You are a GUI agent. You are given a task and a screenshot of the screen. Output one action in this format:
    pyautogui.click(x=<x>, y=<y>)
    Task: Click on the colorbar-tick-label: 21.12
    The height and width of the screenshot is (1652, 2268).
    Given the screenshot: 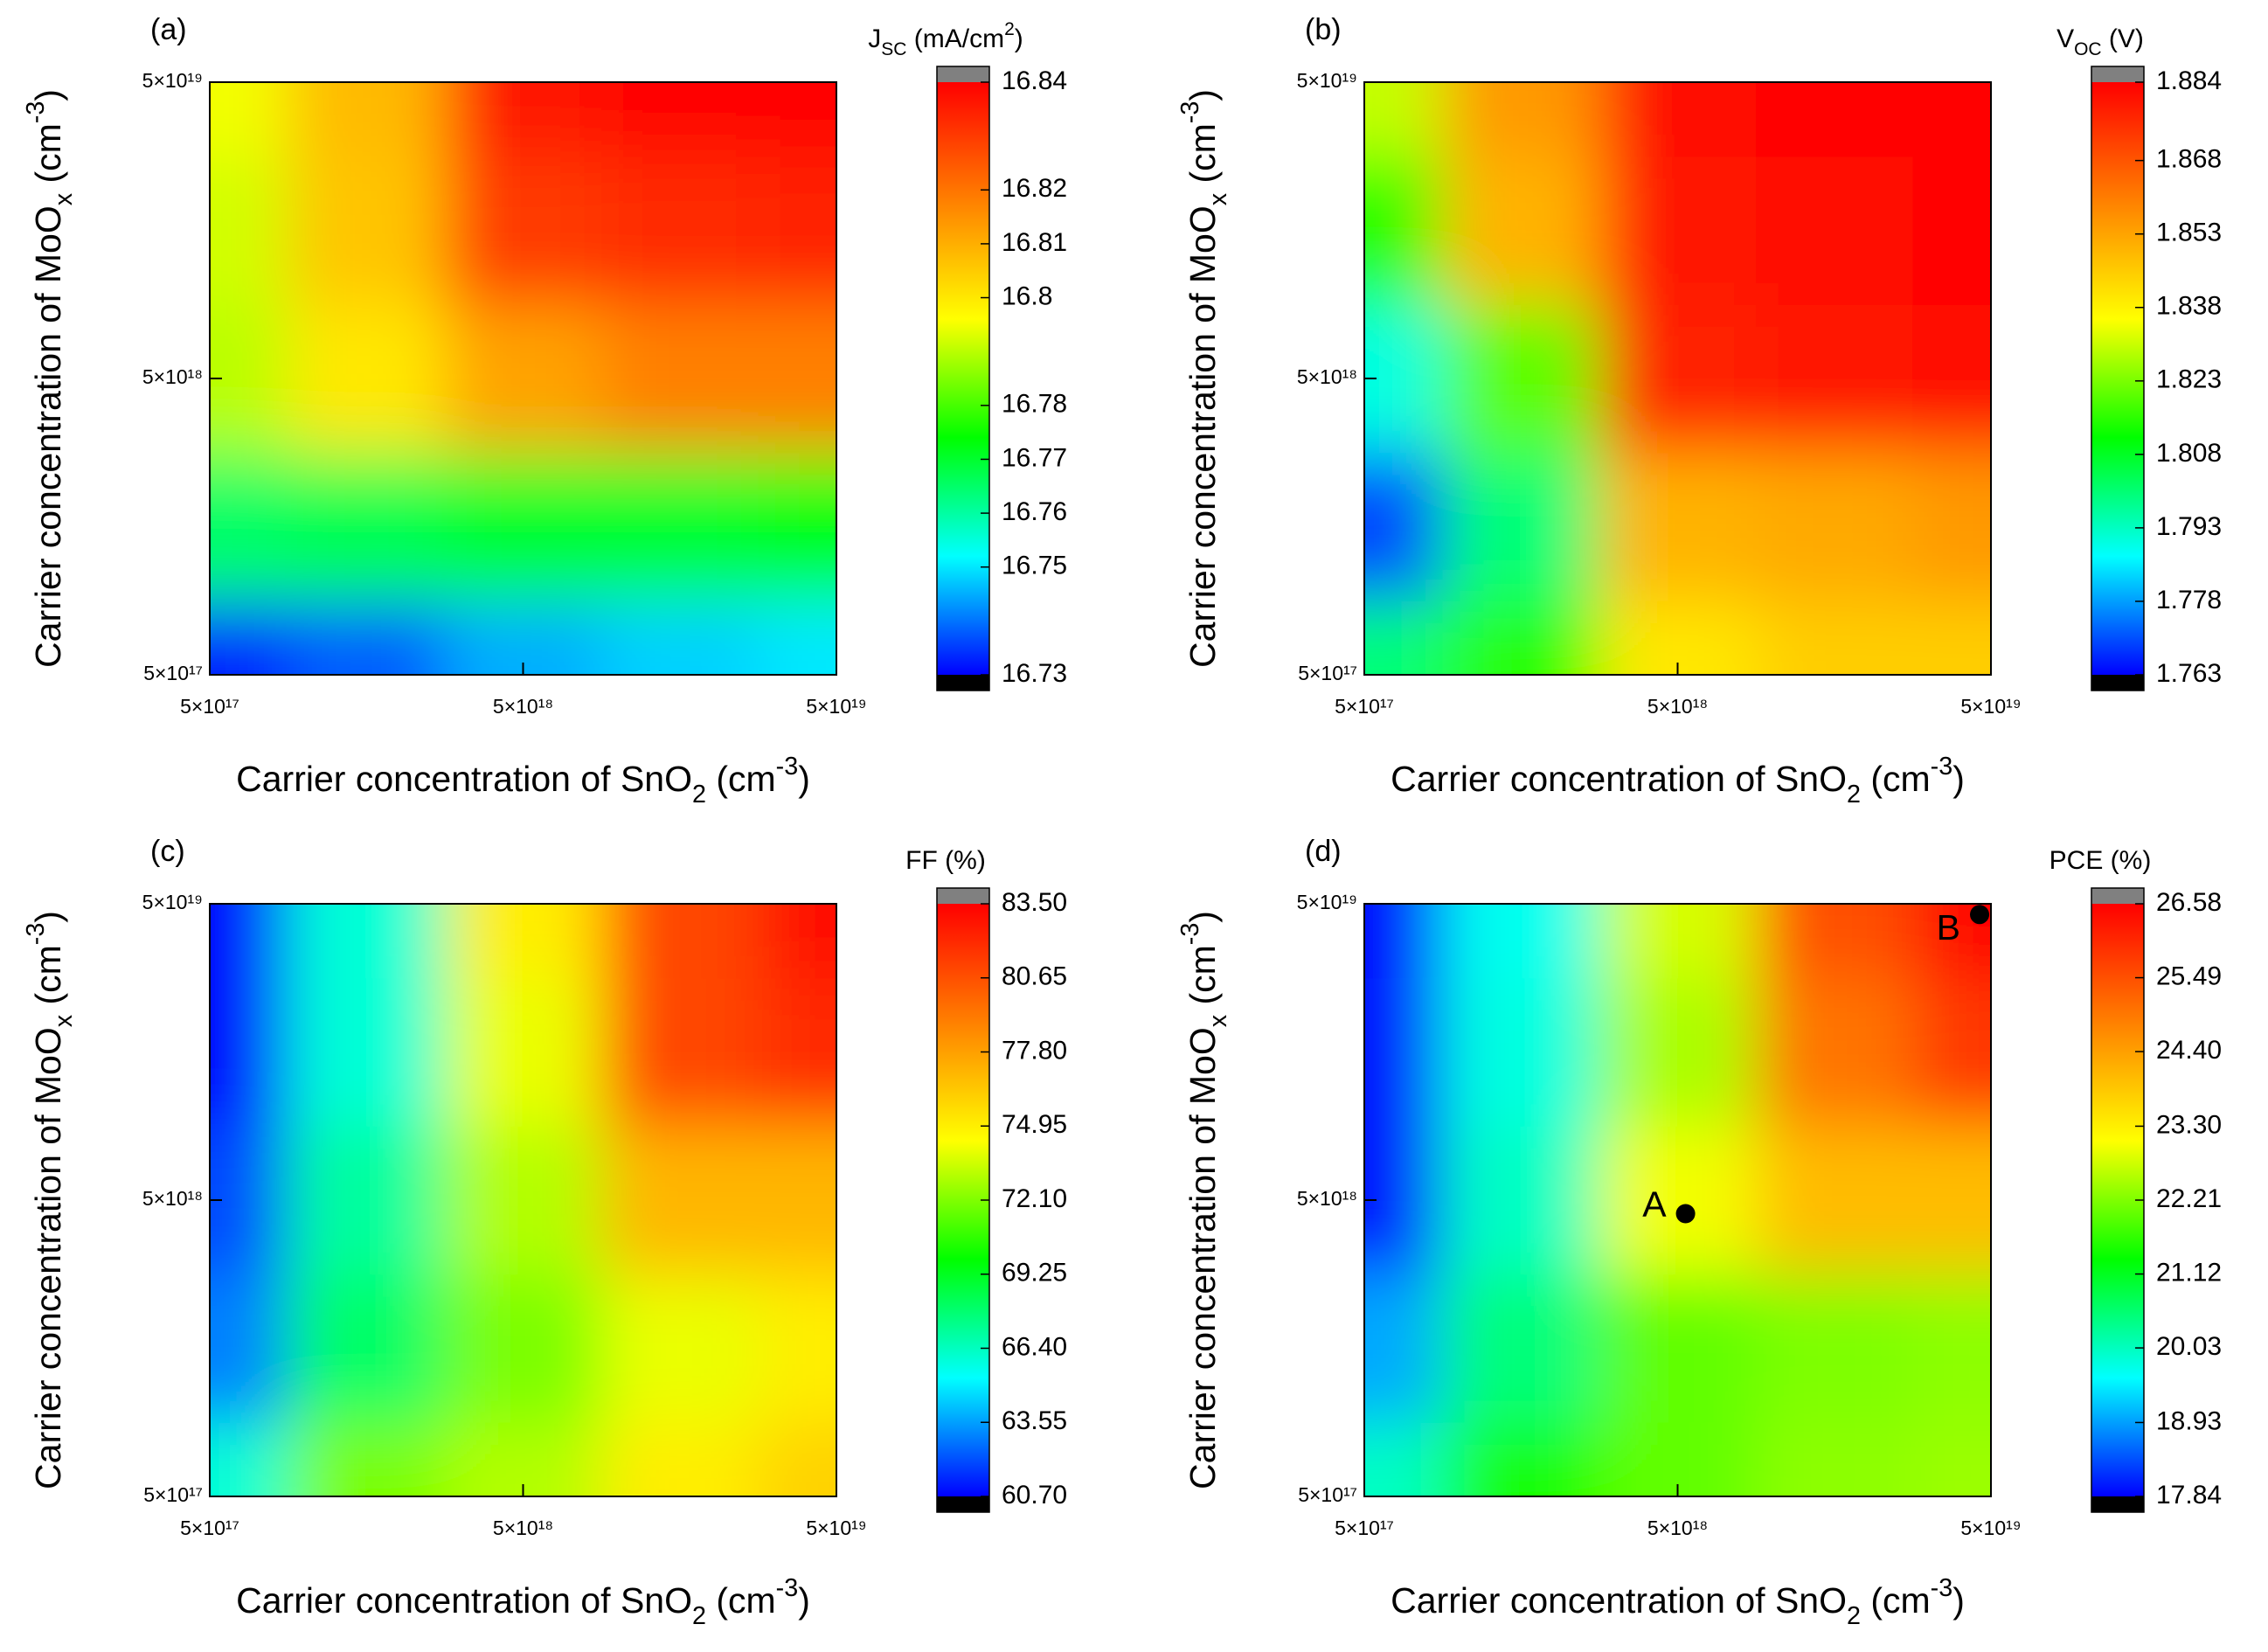 What is the action you would take?
    pyautogui.click(x=2189, y=1273)
    